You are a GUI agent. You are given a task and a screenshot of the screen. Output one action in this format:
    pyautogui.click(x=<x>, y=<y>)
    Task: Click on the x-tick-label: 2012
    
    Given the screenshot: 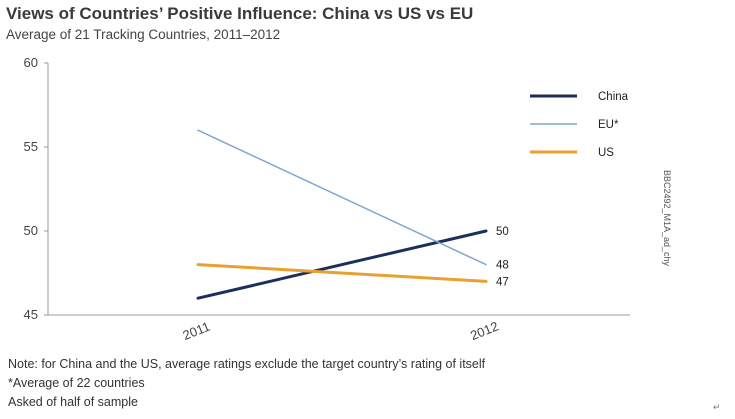 What is the action you would take?
    pyautogui.click(x=484, y=330)
    